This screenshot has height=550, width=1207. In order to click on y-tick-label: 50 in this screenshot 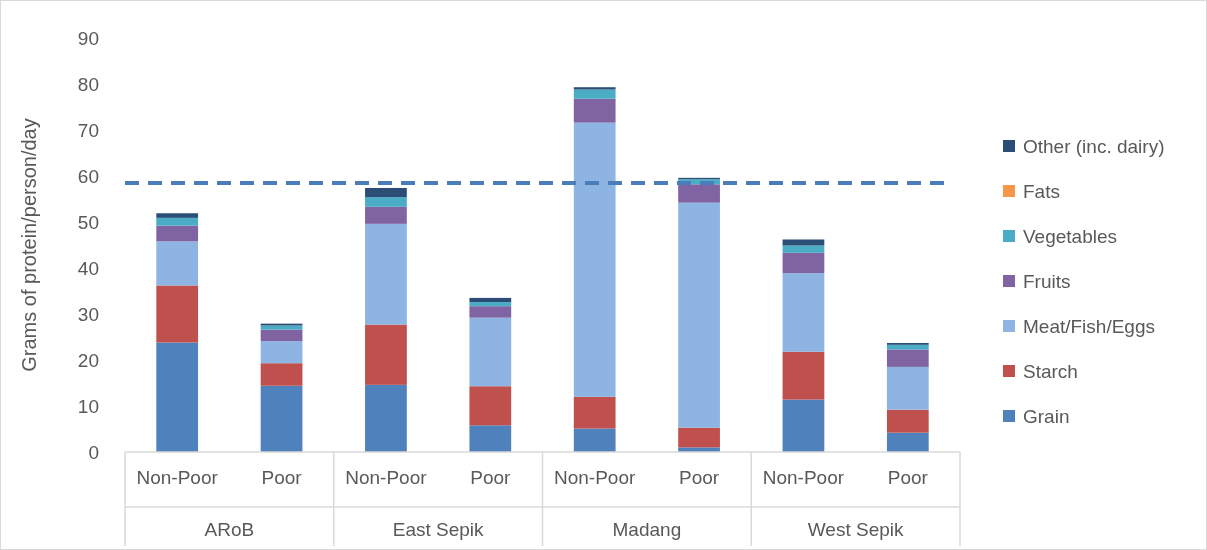, I will do `click(88, 222)`.